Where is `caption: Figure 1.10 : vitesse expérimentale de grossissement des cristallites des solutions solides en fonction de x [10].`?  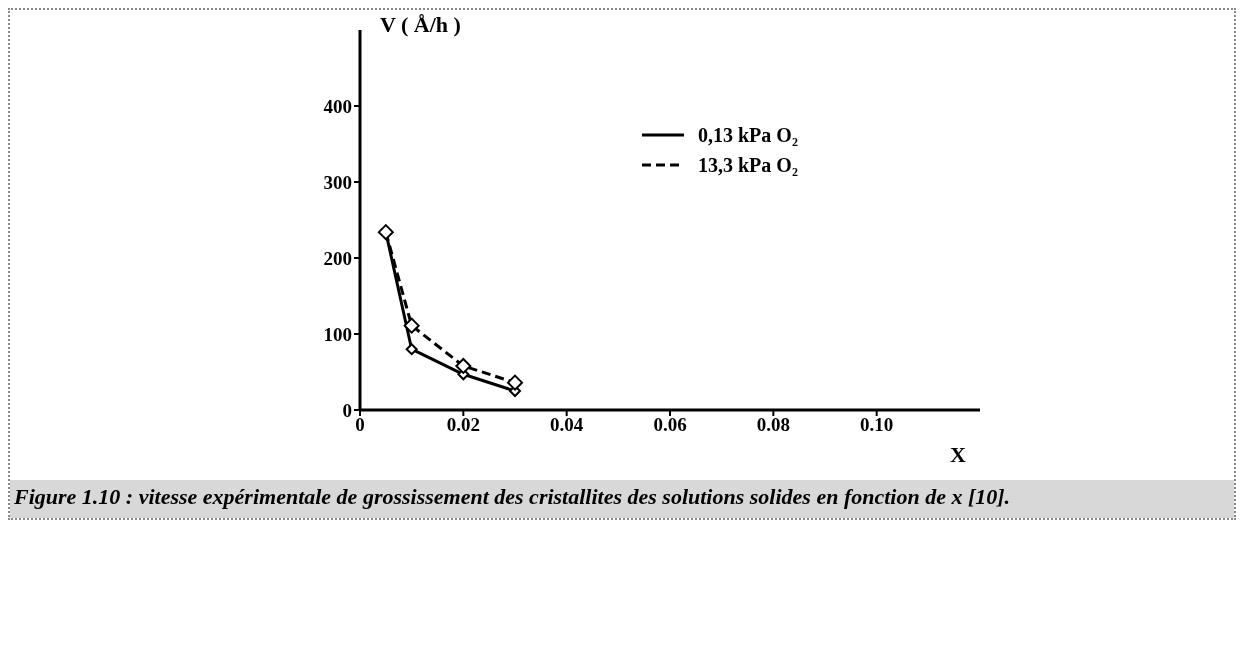 caption: Figure 1.10 : vitesse expérimentale de grossissement des cristallites des solutions solides en fonction de x [10]. is located at coordinates (622, 499).